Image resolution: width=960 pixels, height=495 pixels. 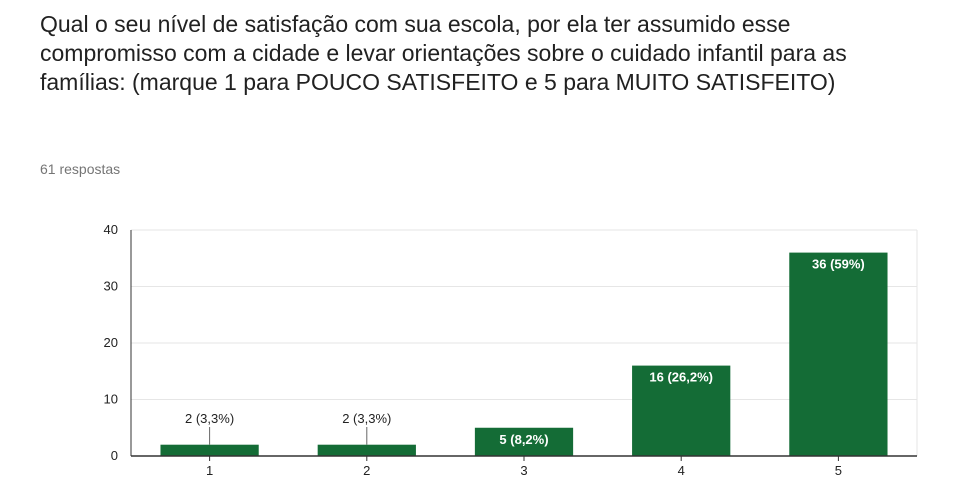 I want to click on data-label: 16 (26,2%), so click(x=681, y=377).